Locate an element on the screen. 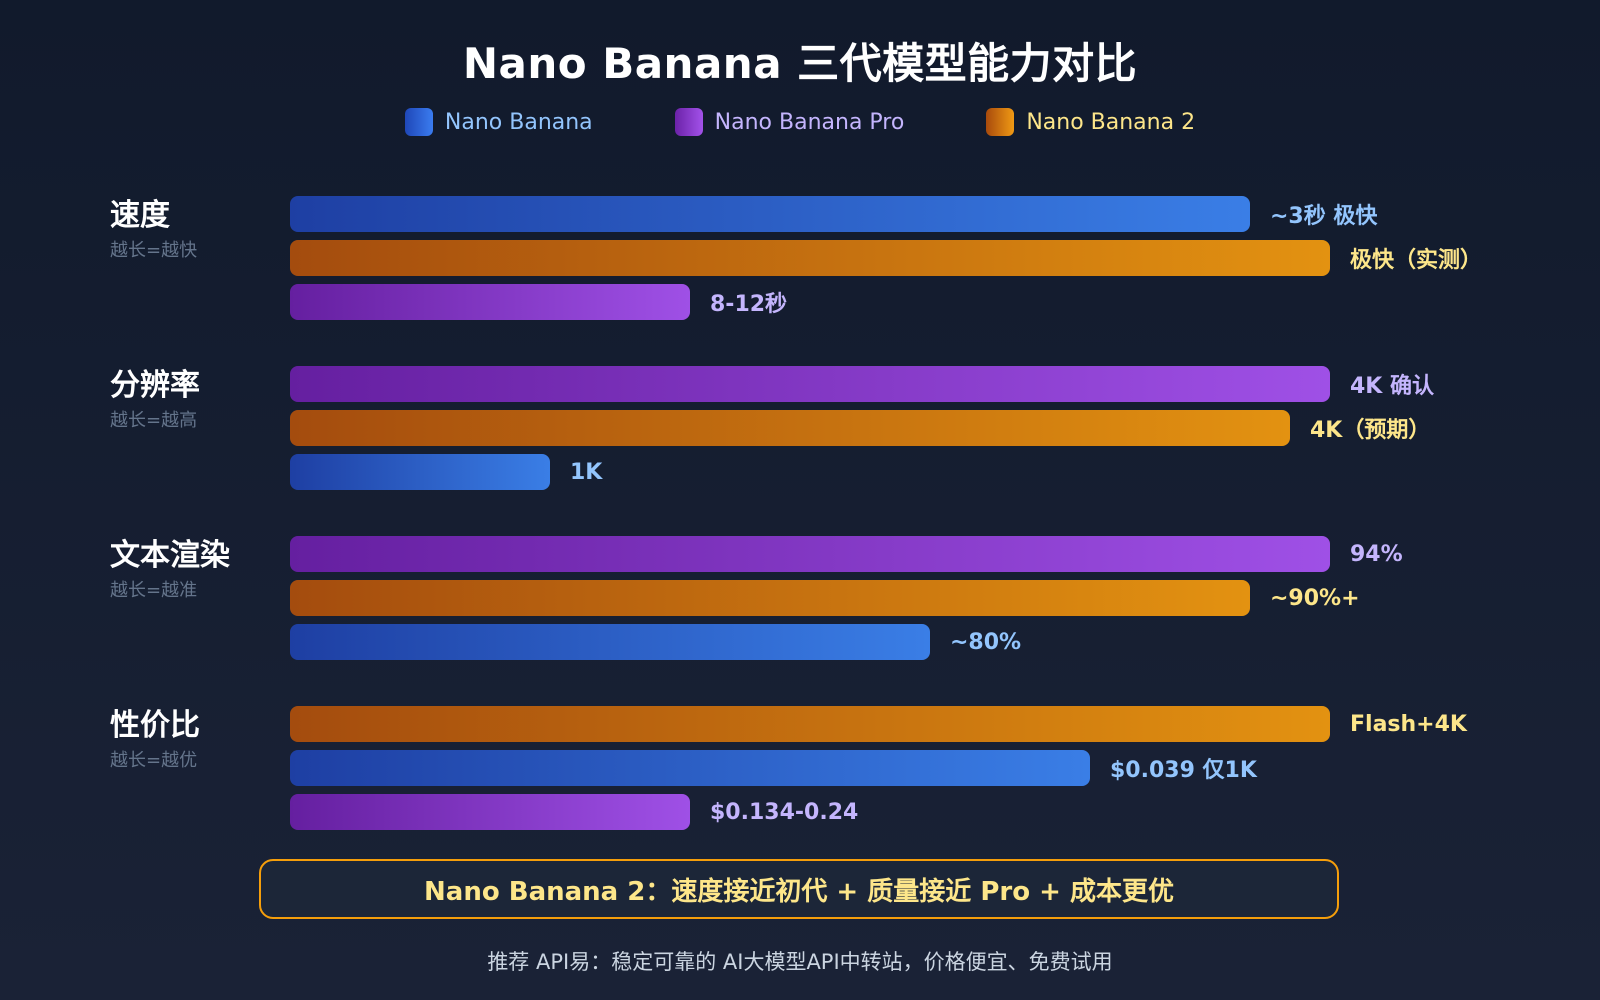 This screenshot has height=1000, width=1600. bar-row: 1K is located at coordinates (446, 472).